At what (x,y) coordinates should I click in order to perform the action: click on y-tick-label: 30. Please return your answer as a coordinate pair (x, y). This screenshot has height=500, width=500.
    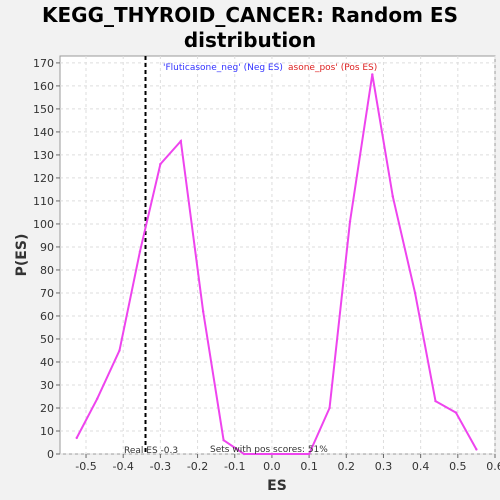
    Looking at the image, I should click on (47, 385).